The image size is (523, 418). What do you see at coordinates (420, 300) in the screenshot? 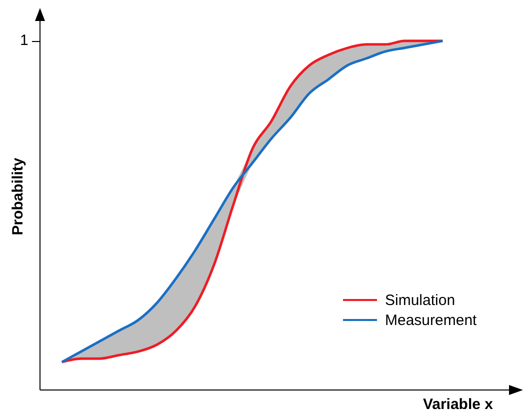
I see `legend-label: Simulation` at bounding box center [420, 300].